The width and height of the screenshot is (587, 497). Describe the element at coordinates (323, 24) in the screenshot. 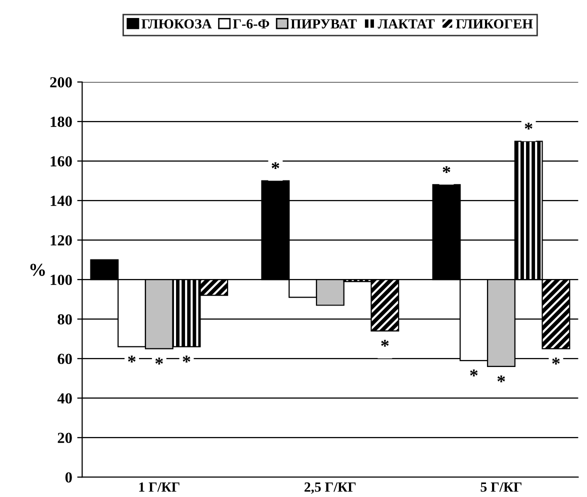

I see `legend-label: ПИРУВАТ` at that location.